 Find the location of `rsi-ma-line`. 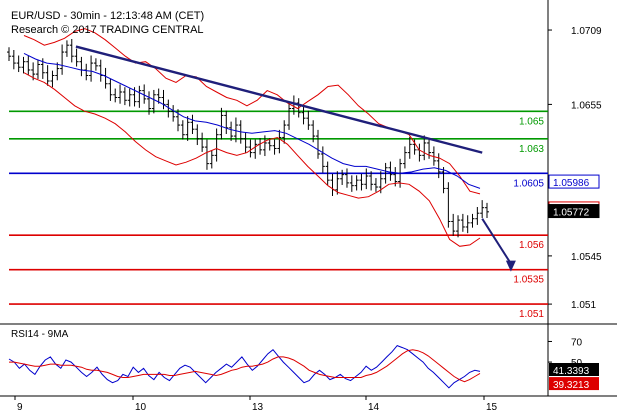

rsi-ma-line is located at coordinates (245, 366).